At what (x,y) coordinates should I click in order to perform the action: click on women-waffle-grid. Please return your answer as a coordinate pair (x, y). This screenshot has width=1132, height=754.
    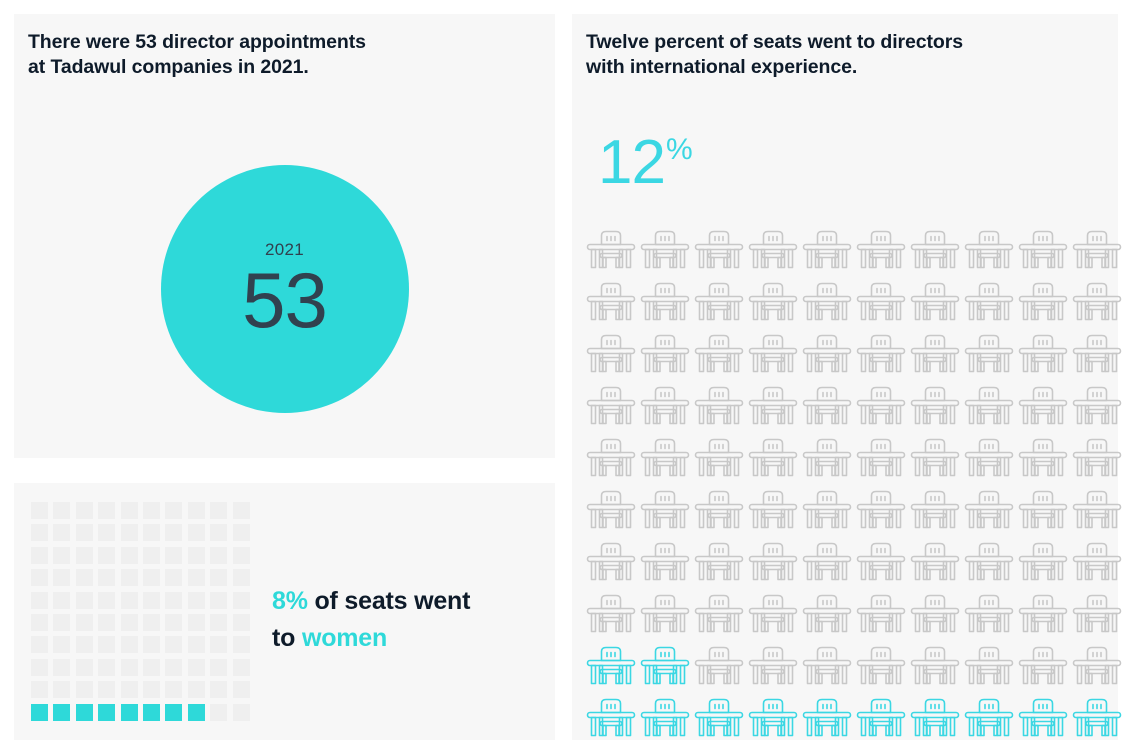
    Looking at the image, I should click on (140, 611).